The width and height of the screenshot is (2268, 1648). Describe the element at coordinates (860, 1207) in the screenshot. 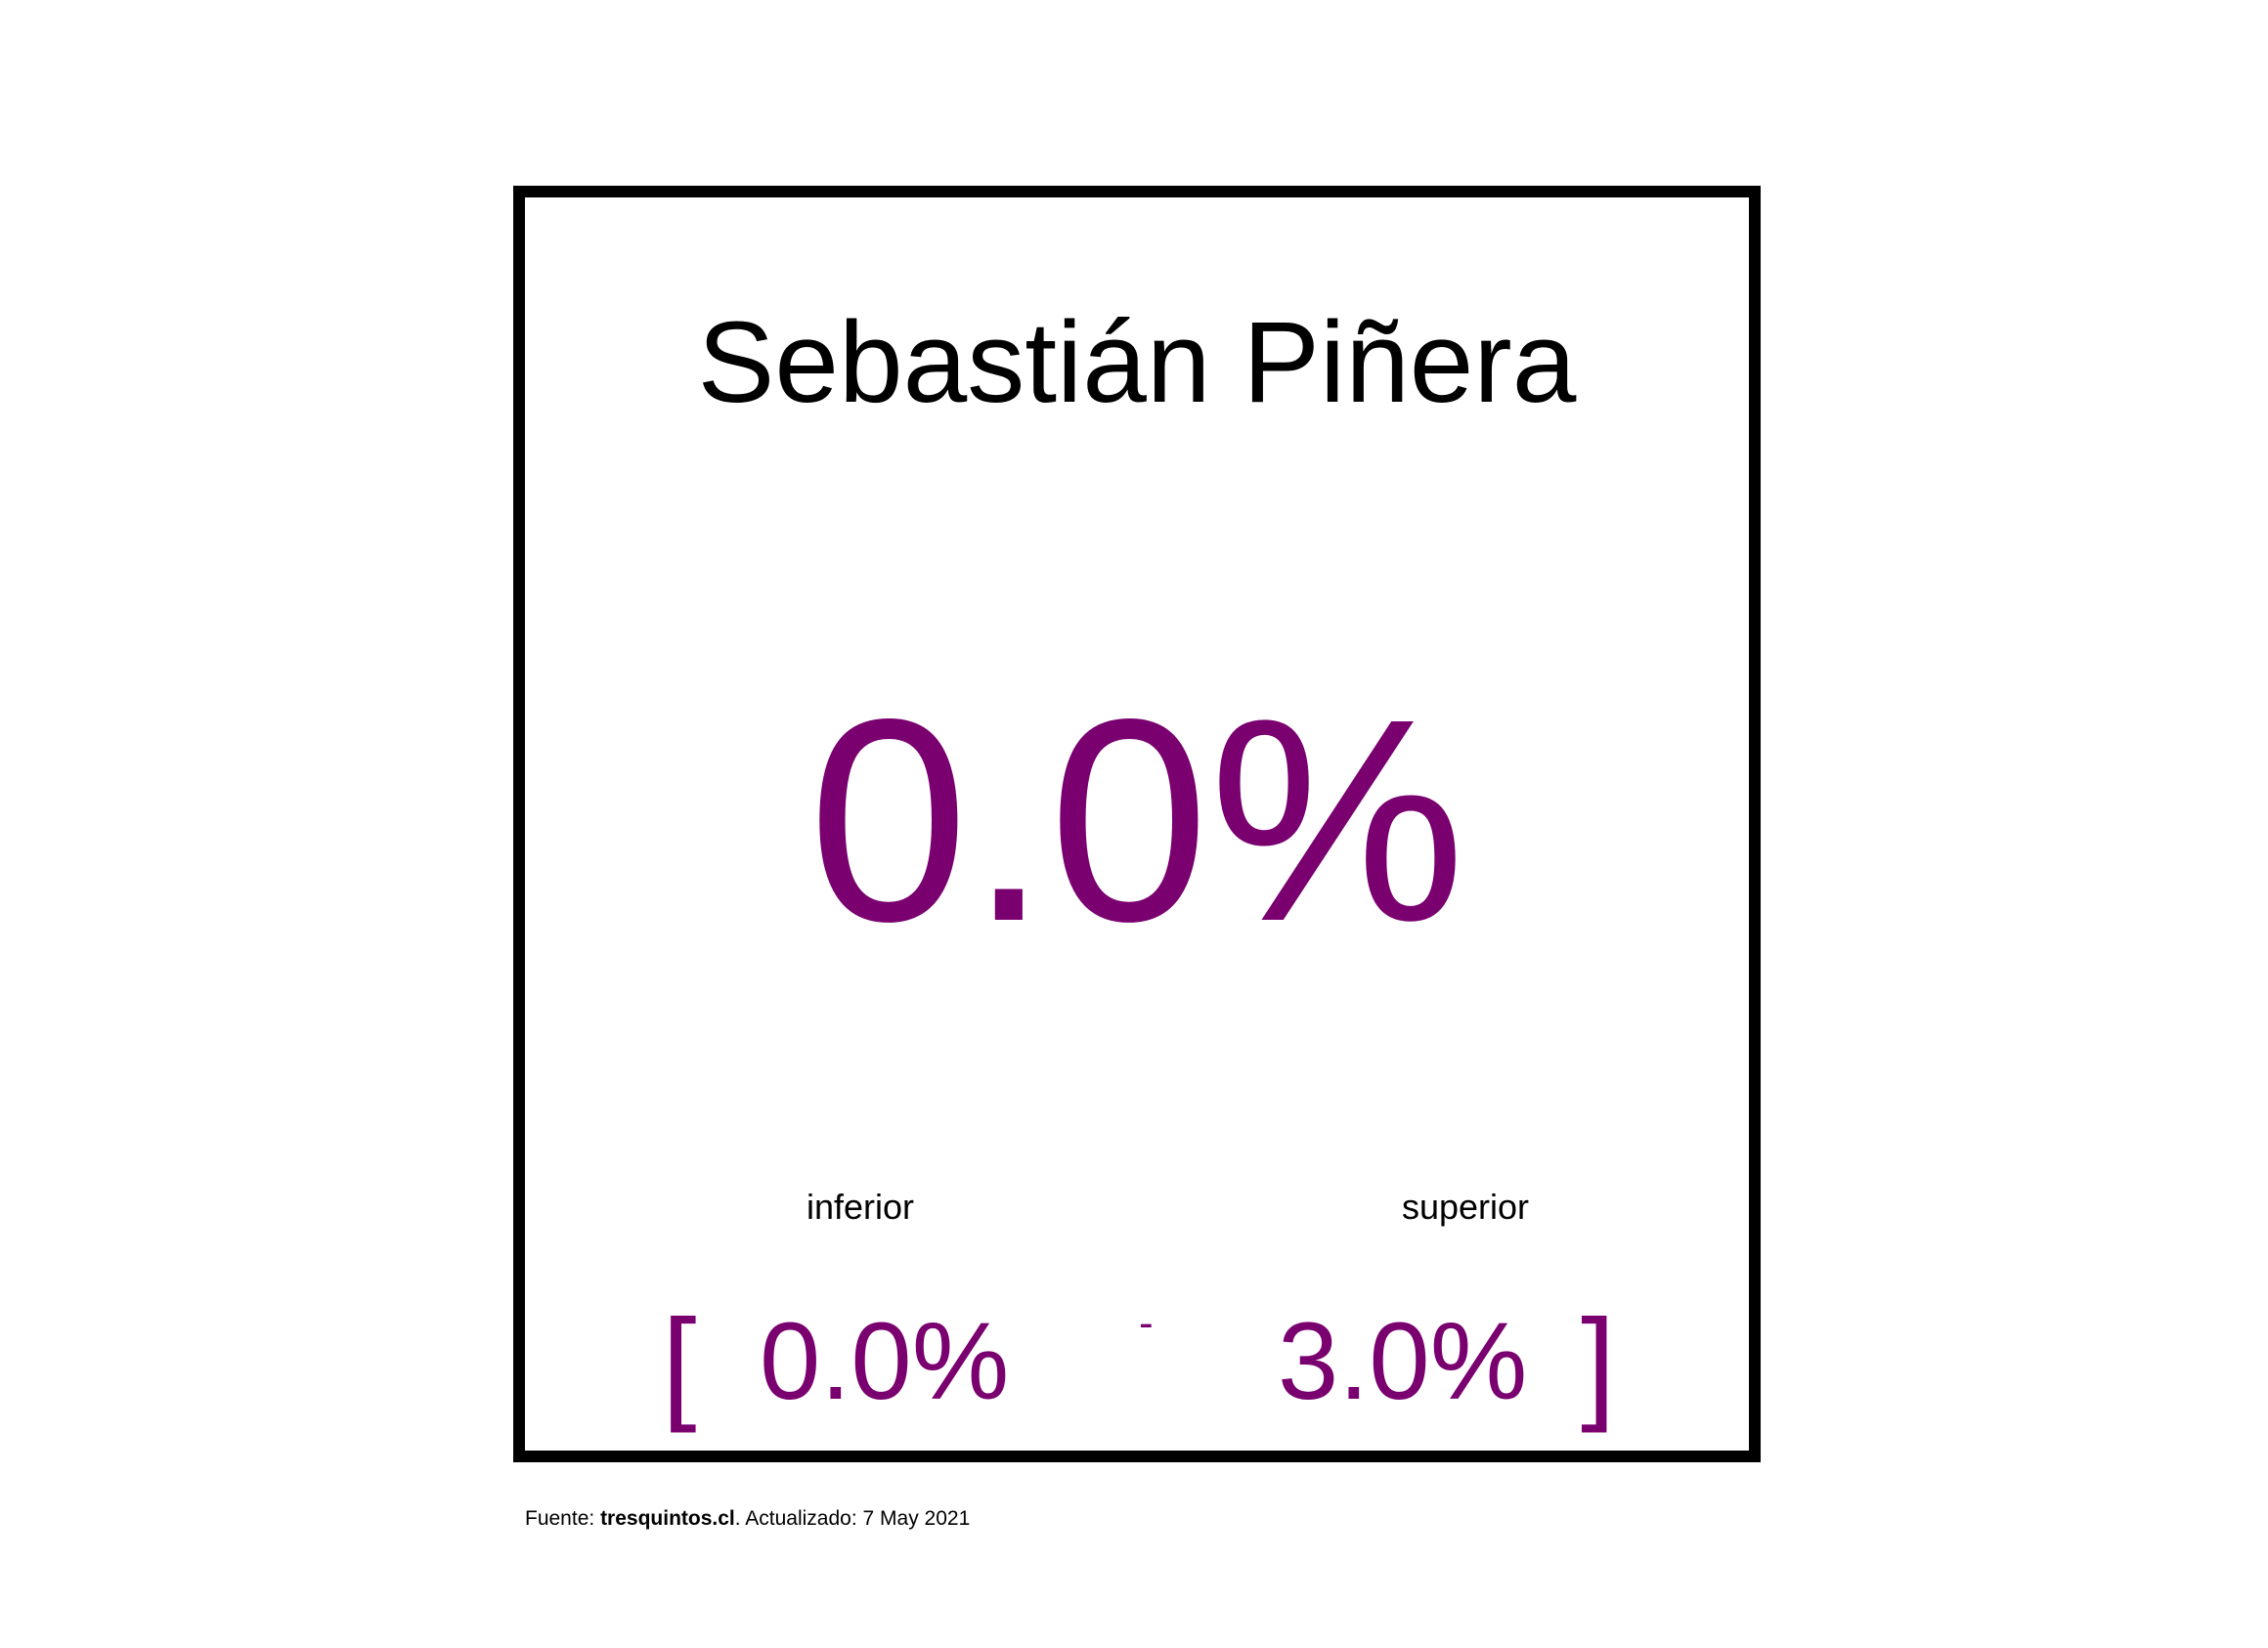

I see `lower-bound-label: inferior` at that location.